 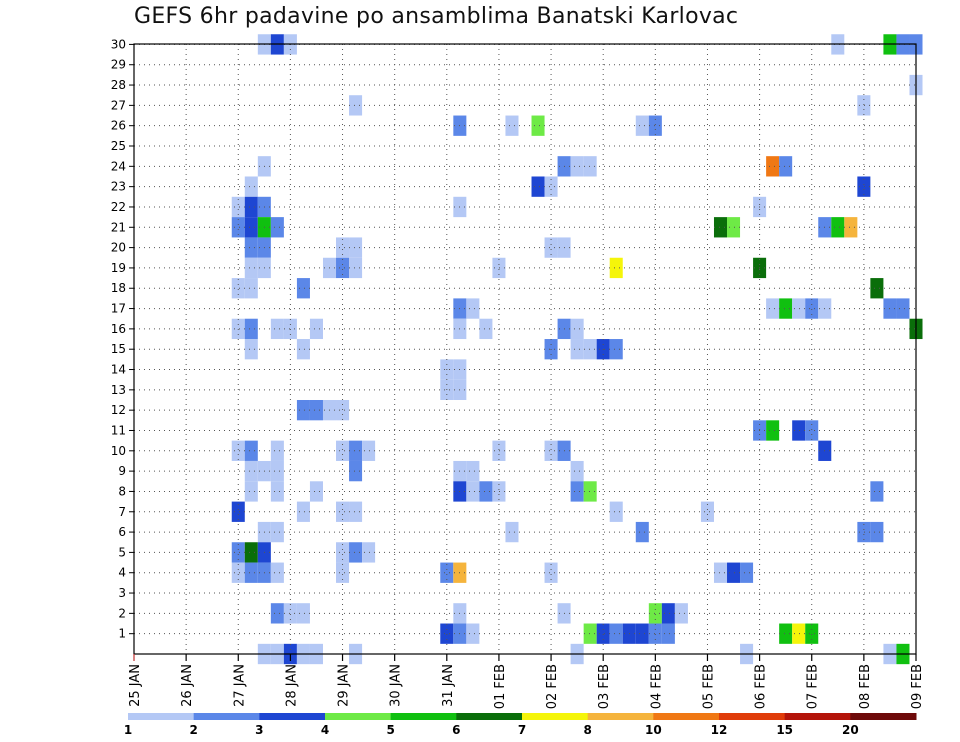 What do you see at coordinates (604, 686) in the screenshot?
I see `x-tick-label: 03 FEB` at bounding box center [604, 686].